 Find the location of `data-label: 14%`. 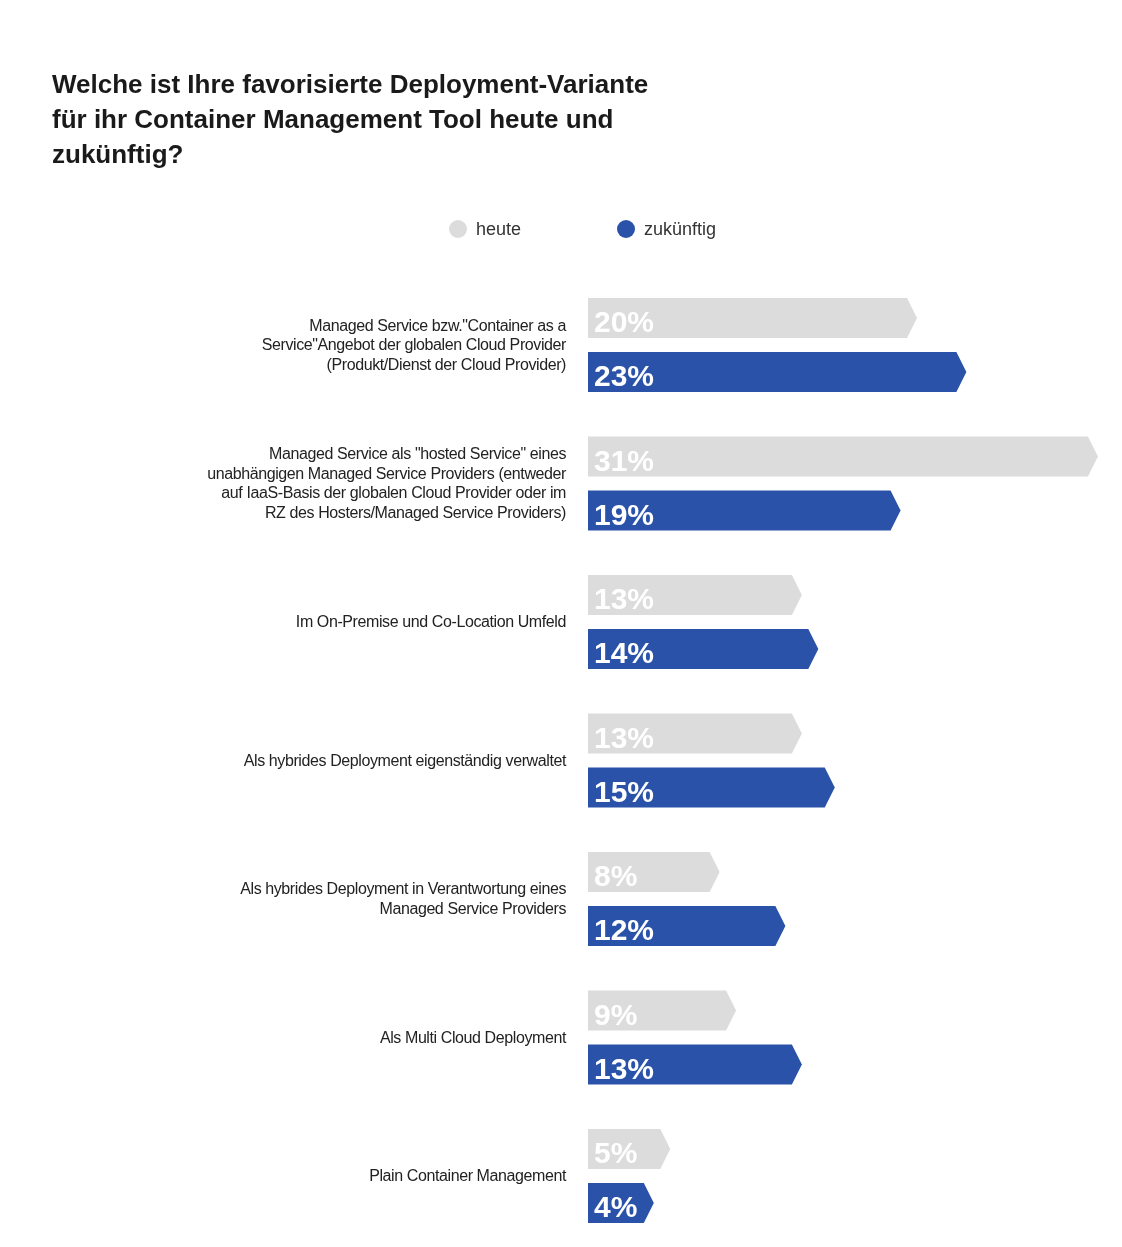

data-label: 14% is located at coordinates (624, 652).